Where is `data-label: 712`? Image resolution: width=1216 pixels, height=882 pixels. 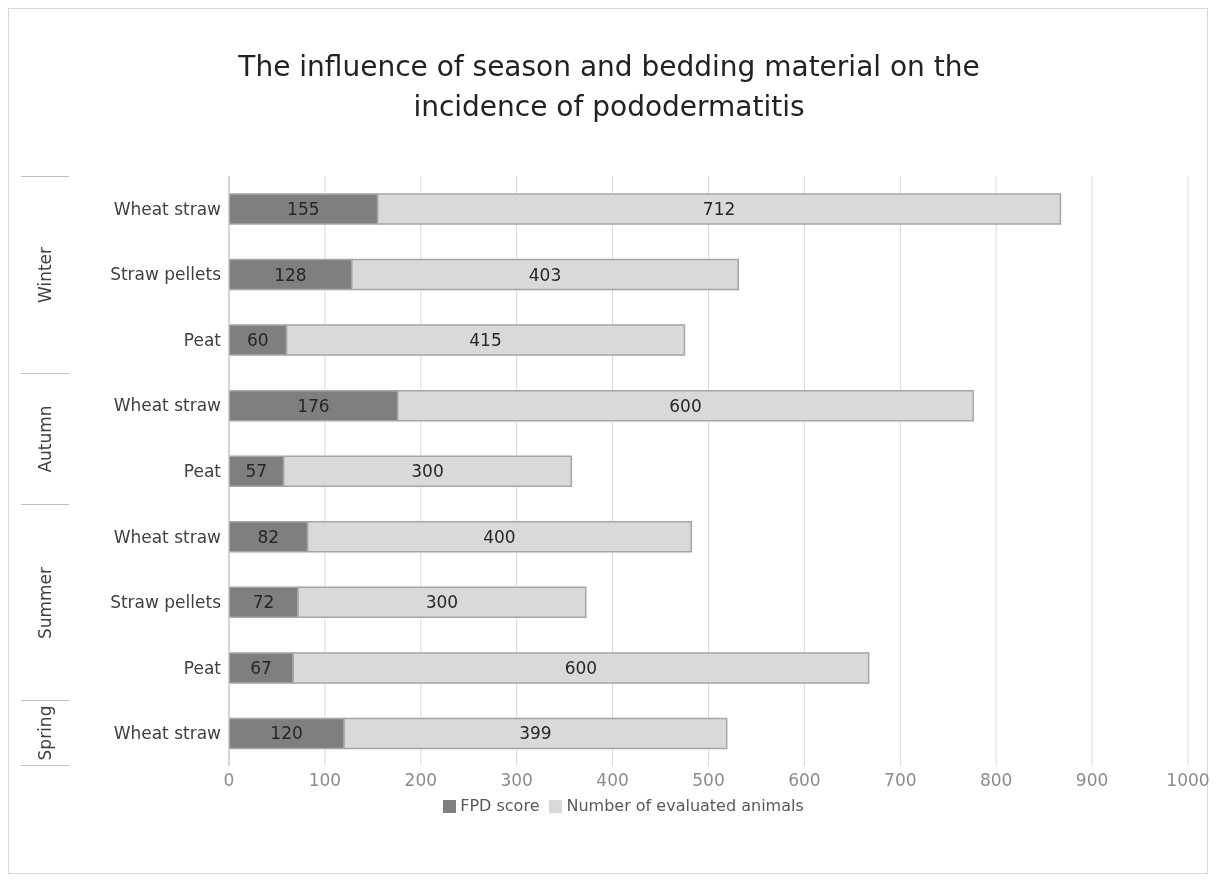
data-label: 712 is located at coordinates (719, 209).